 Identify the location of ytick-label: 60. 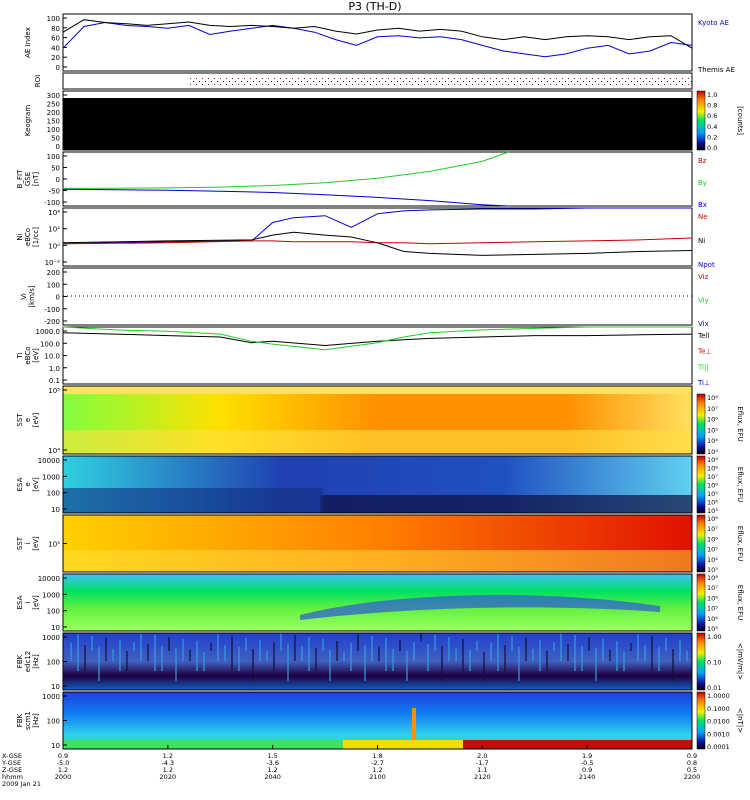
(55, 39).